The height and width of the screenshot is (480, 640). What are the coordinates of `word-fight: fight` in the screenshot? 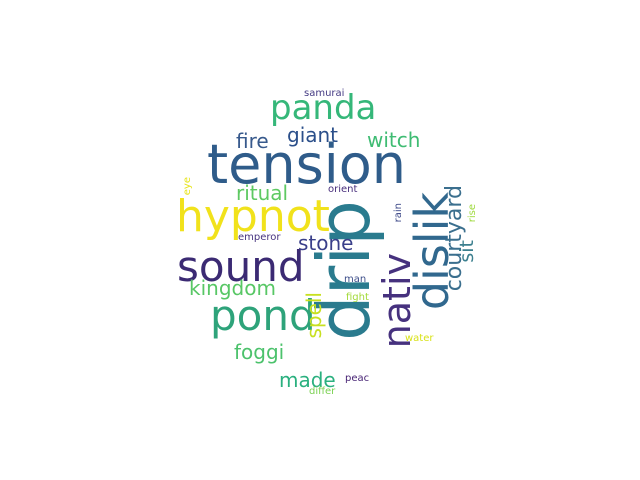 It's located at (357, 297).